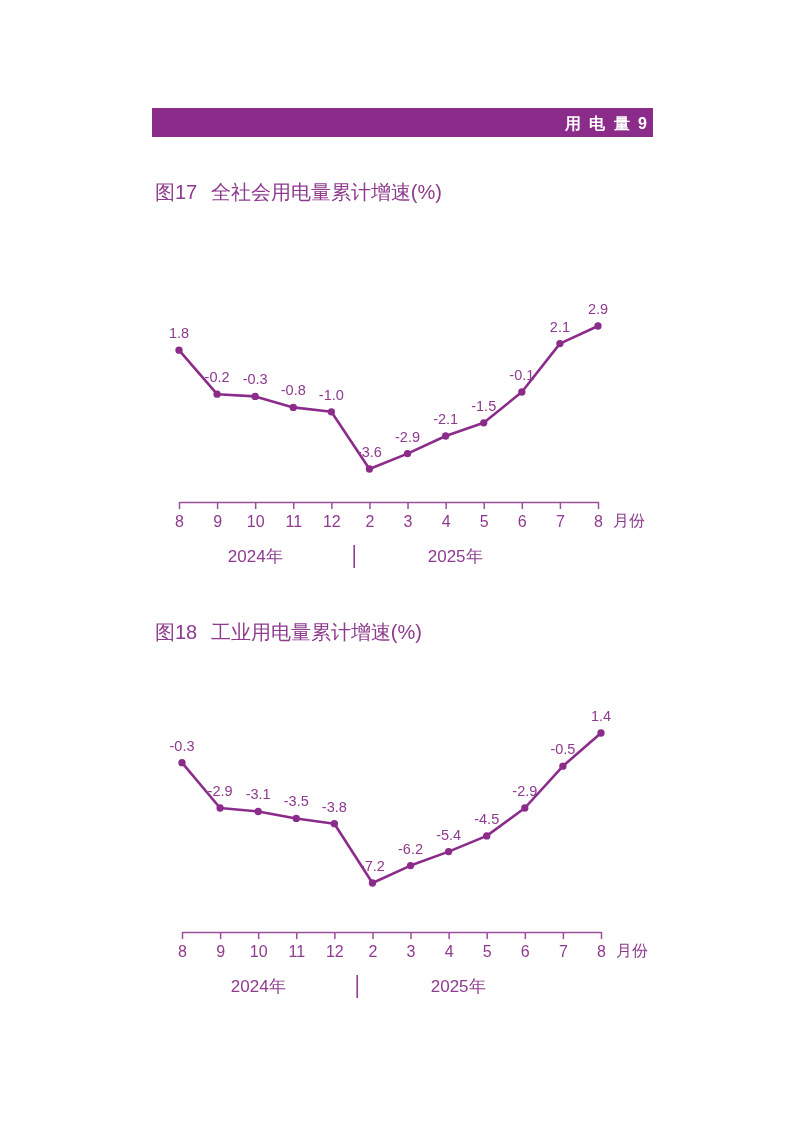  Describe the element at coordinates (563, 749) in the screenshot. I see `data-label: -0.5` at that location.